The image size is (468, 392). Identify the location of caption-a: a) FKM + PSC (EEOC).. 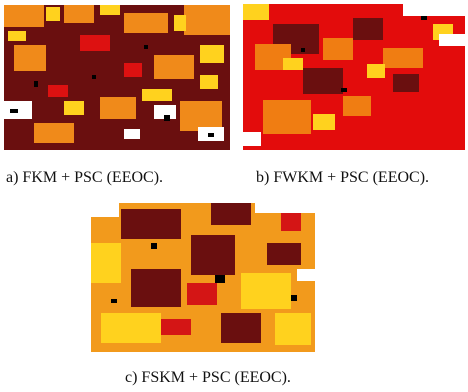
(85, 177).